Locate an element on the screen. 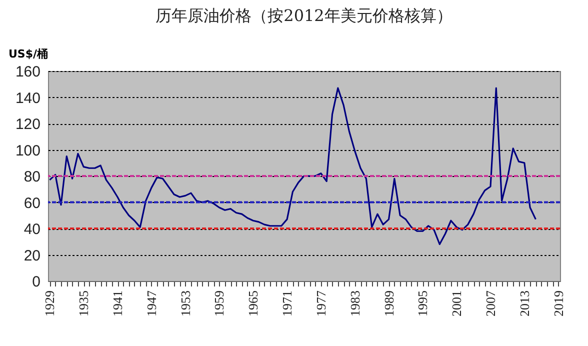  x-tick-label: 1965 is located at coordinates (253, 303).